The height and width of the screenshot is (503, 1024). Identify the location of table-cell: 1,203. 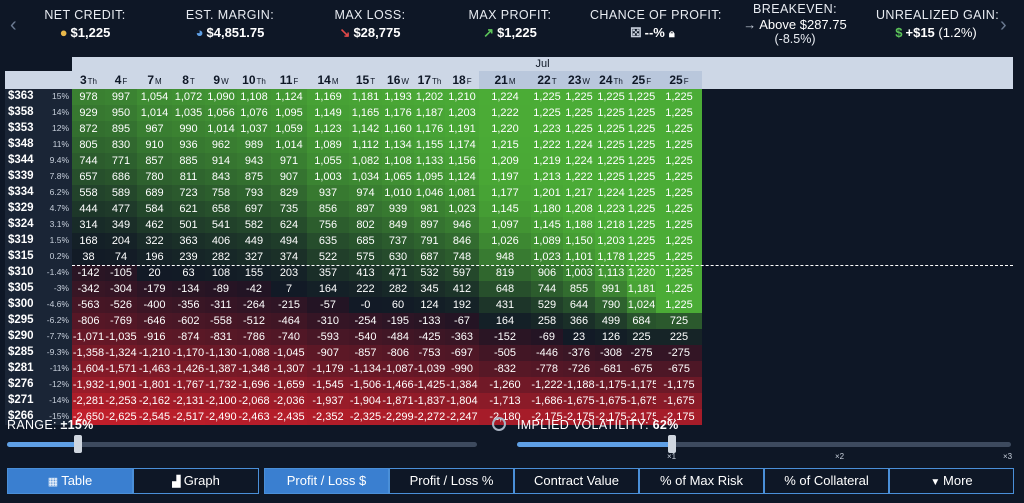
(611, 241).